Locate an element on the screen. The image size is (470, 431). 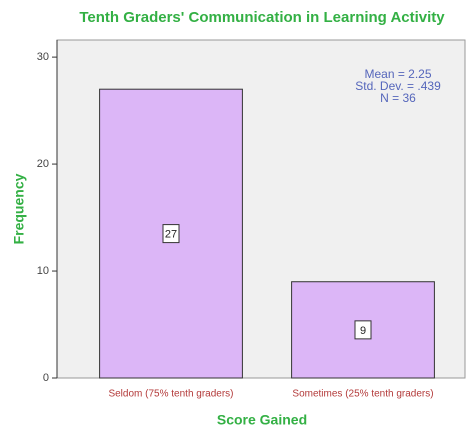
x-tick-label: Sometimes (25% tenth graders) is located at coordinates (362, 394).